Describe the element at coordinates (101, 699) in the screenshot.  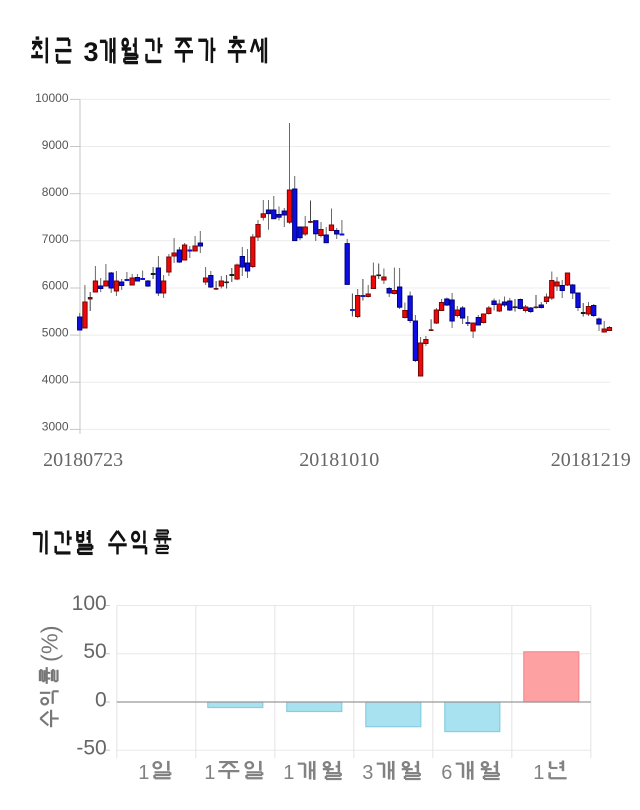
I see `svg-text: 0` at that location.